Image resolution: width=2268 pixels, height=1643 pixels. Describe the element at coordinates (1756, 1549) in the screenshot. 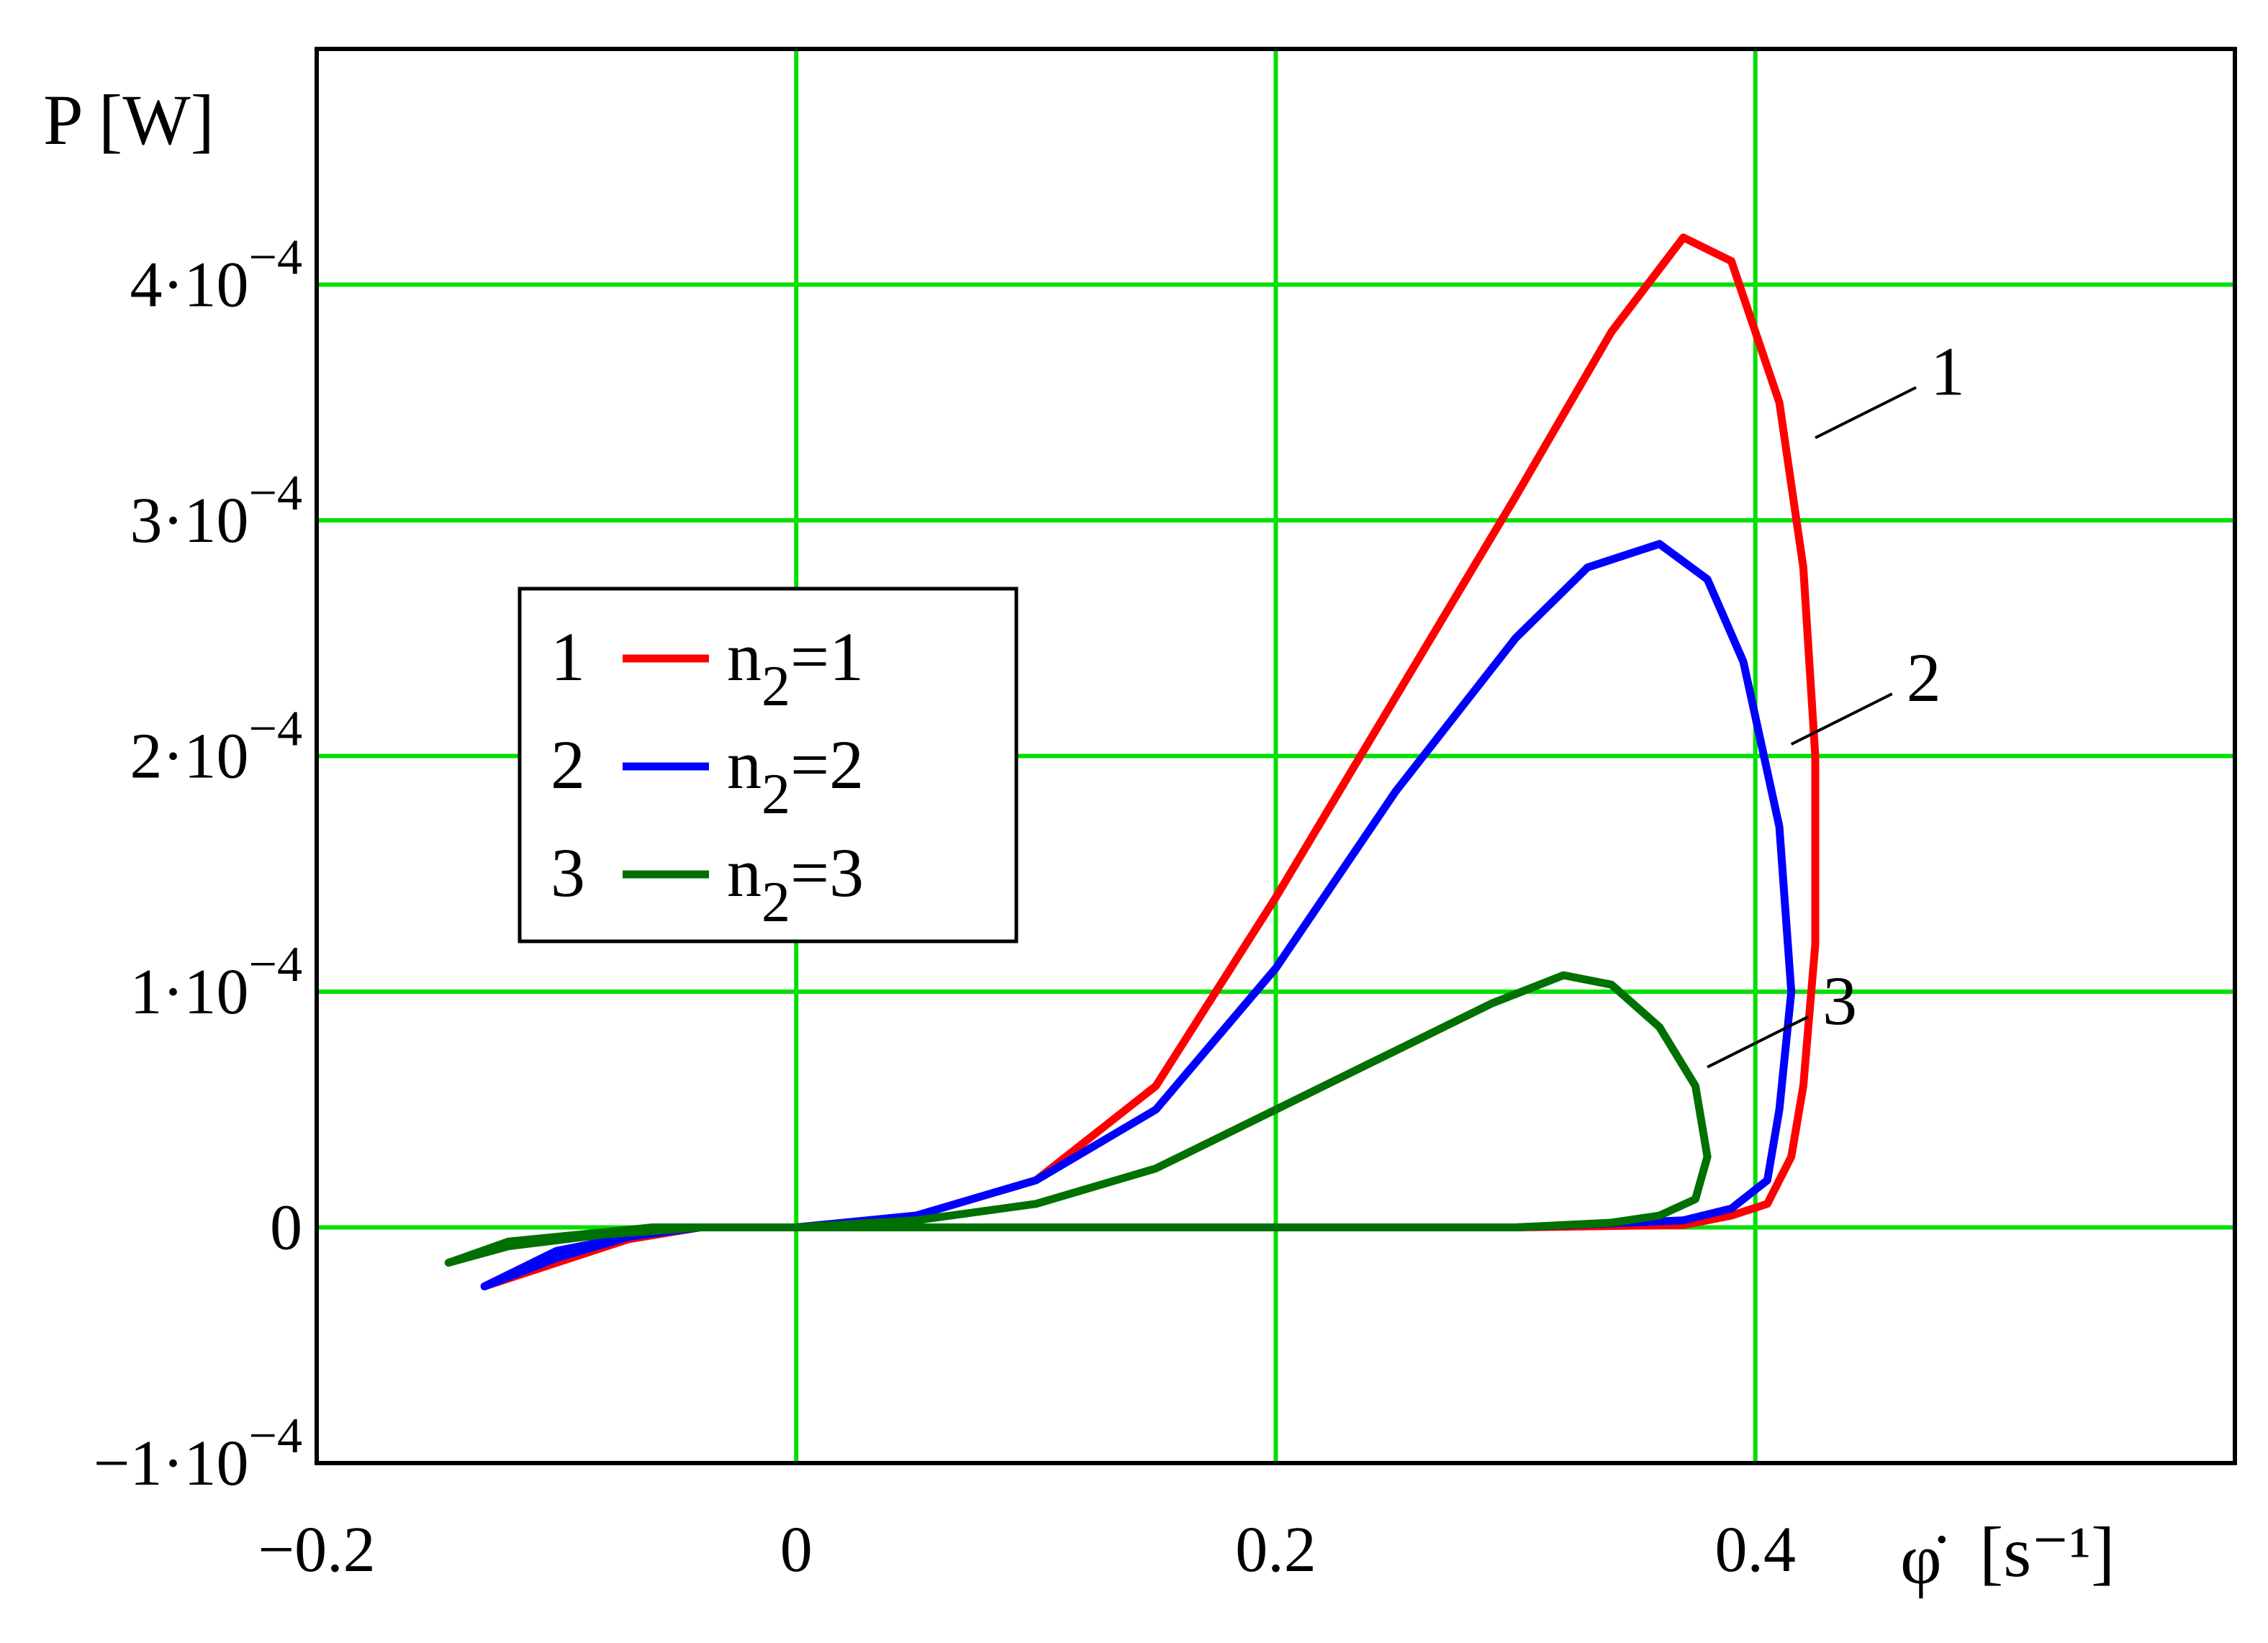

I see `x-tick-label: 0.4` at that location.